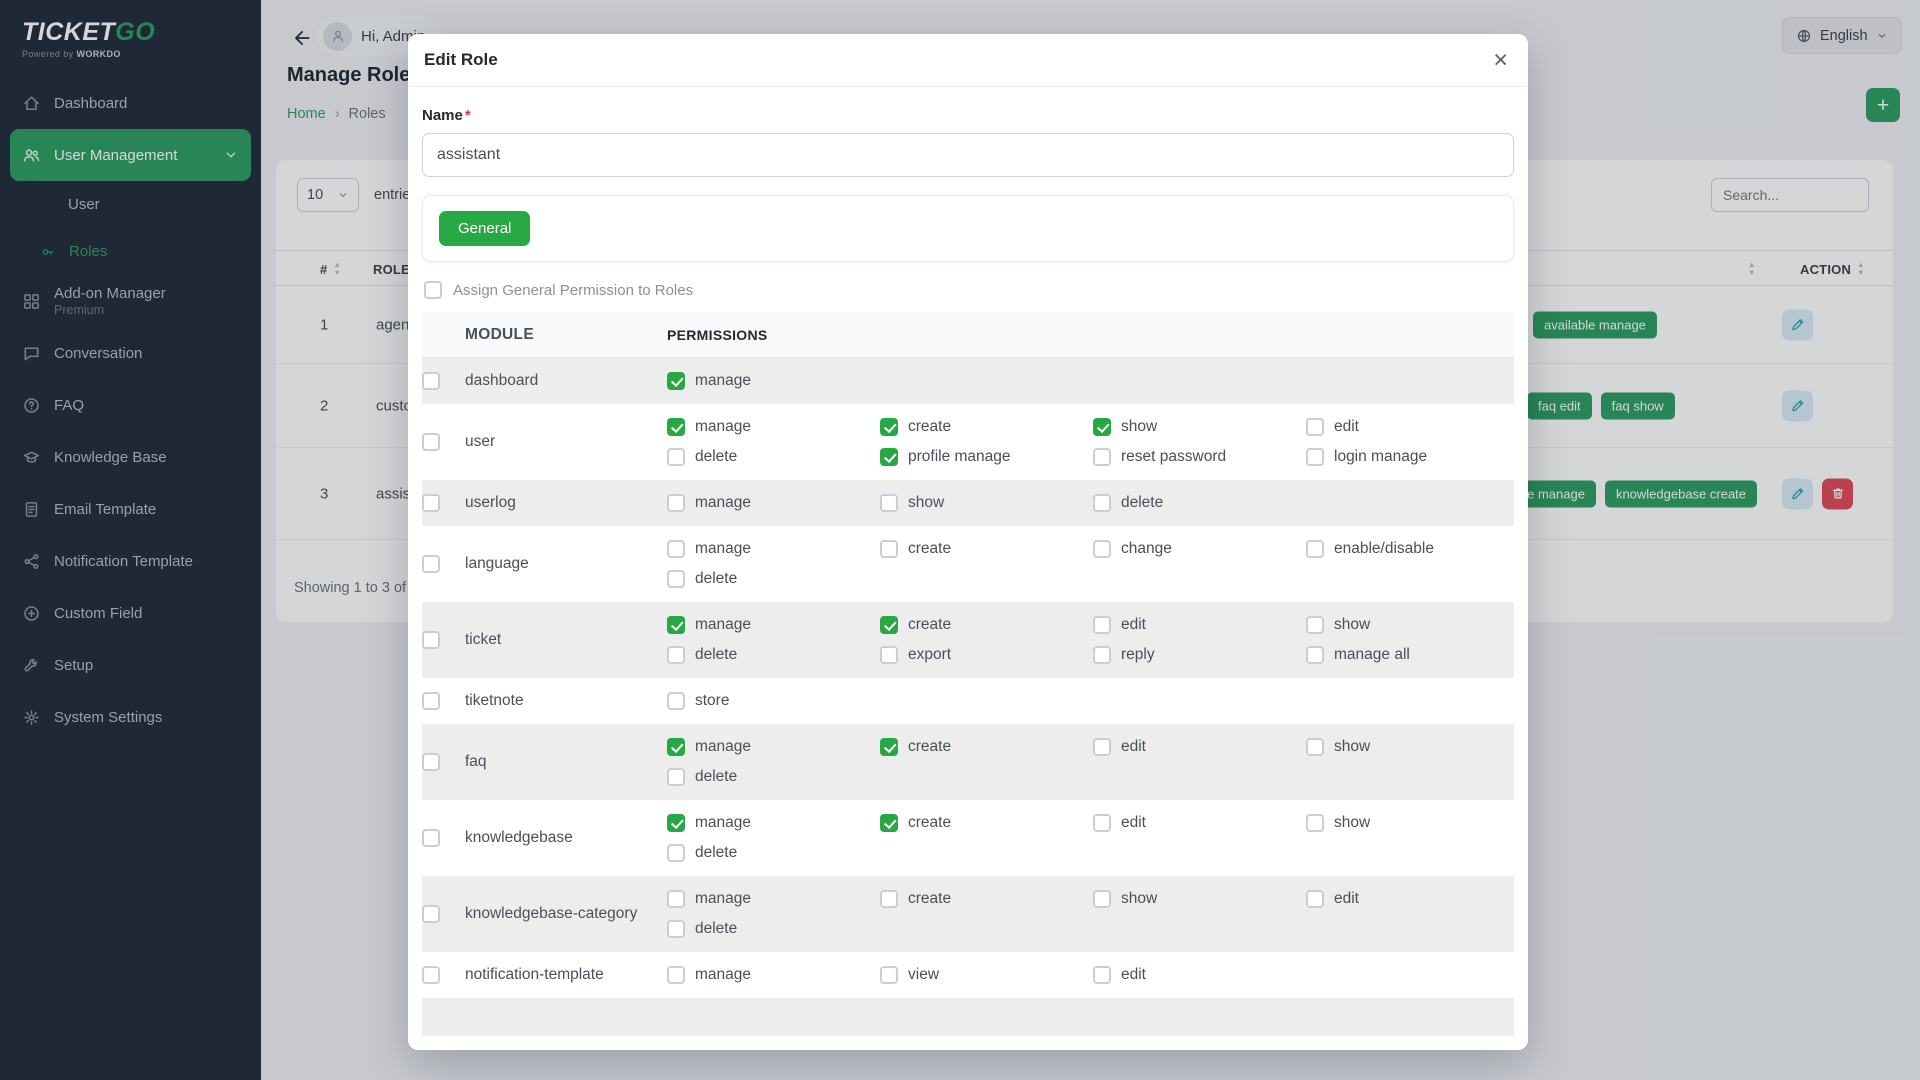 This screenshot has height=1080, width=1920. I want to click on add-role-button: +, so click(1883, 105).